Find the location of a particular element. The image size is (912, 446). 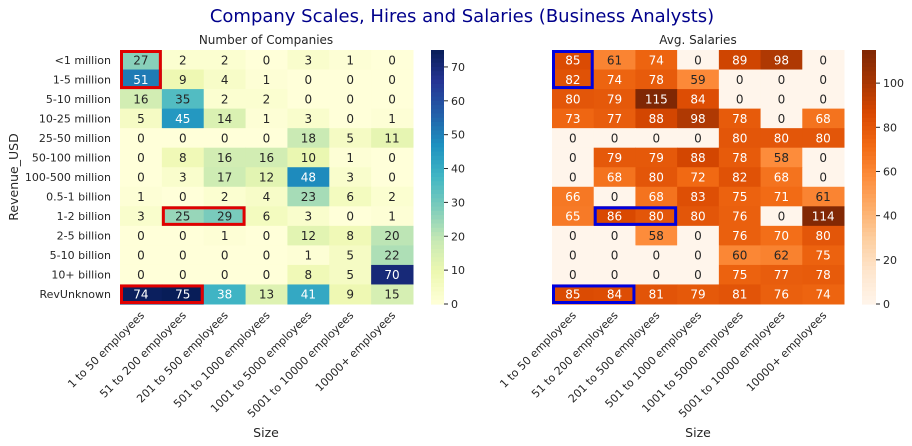

cell-value-label: 84 is located at coordinates (614, 295).